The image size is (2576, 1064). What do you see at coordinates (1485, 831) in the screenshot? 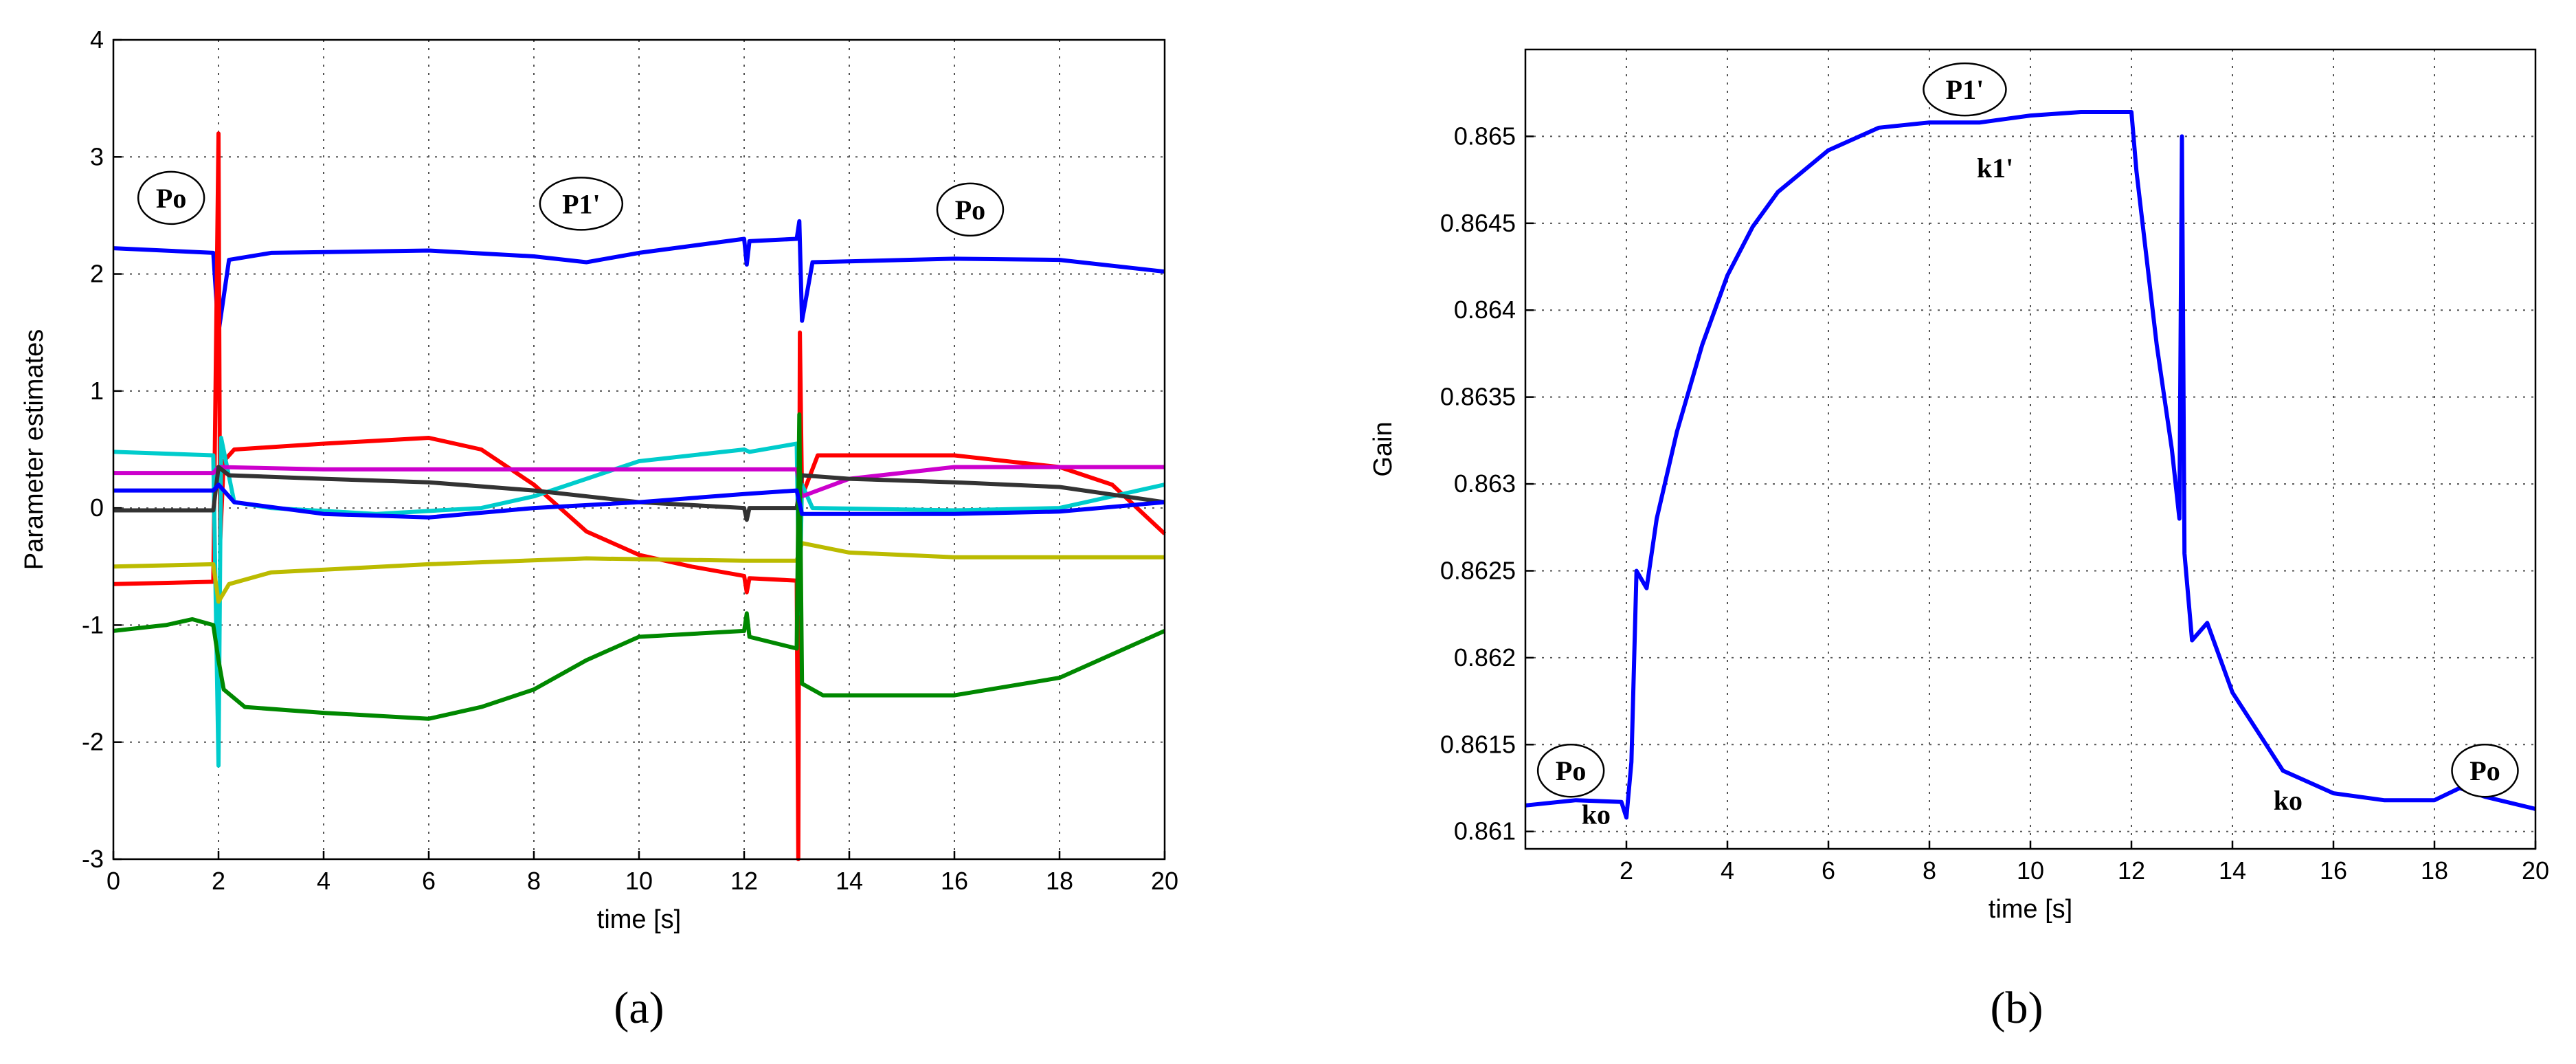
I see `y-tick-label: 0.861` at bounding box center [1485, 831].